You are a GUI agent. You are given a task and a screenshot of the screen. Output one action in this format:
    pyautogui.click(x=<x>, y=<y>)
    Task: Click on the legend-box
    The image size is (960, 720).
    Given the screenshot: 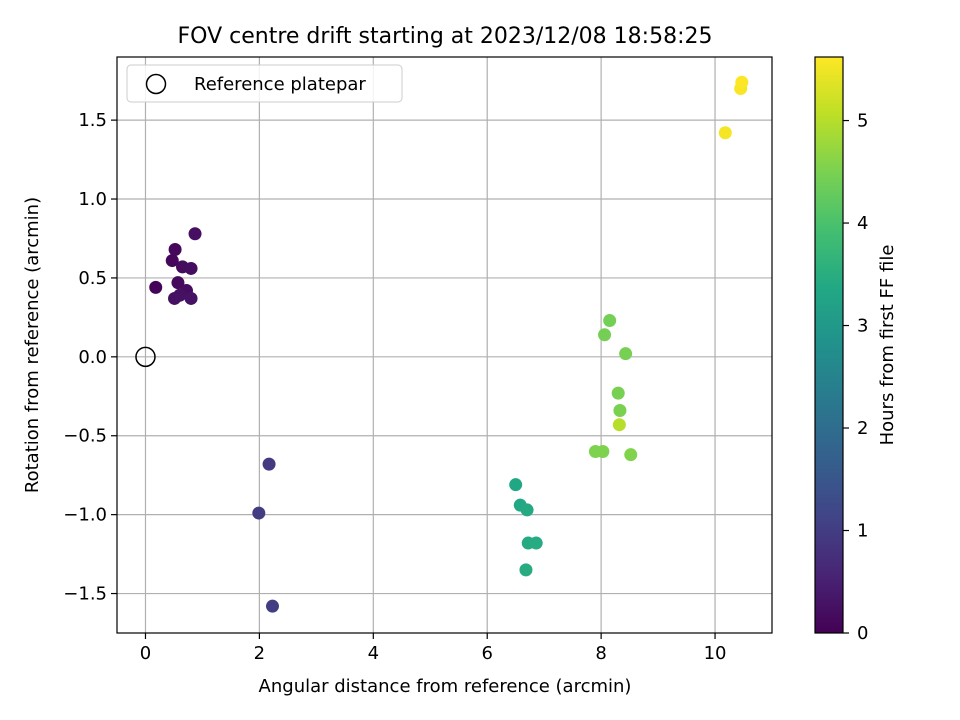 What is the action you would take?
    pyautogui.click(x=264, y=83)
    